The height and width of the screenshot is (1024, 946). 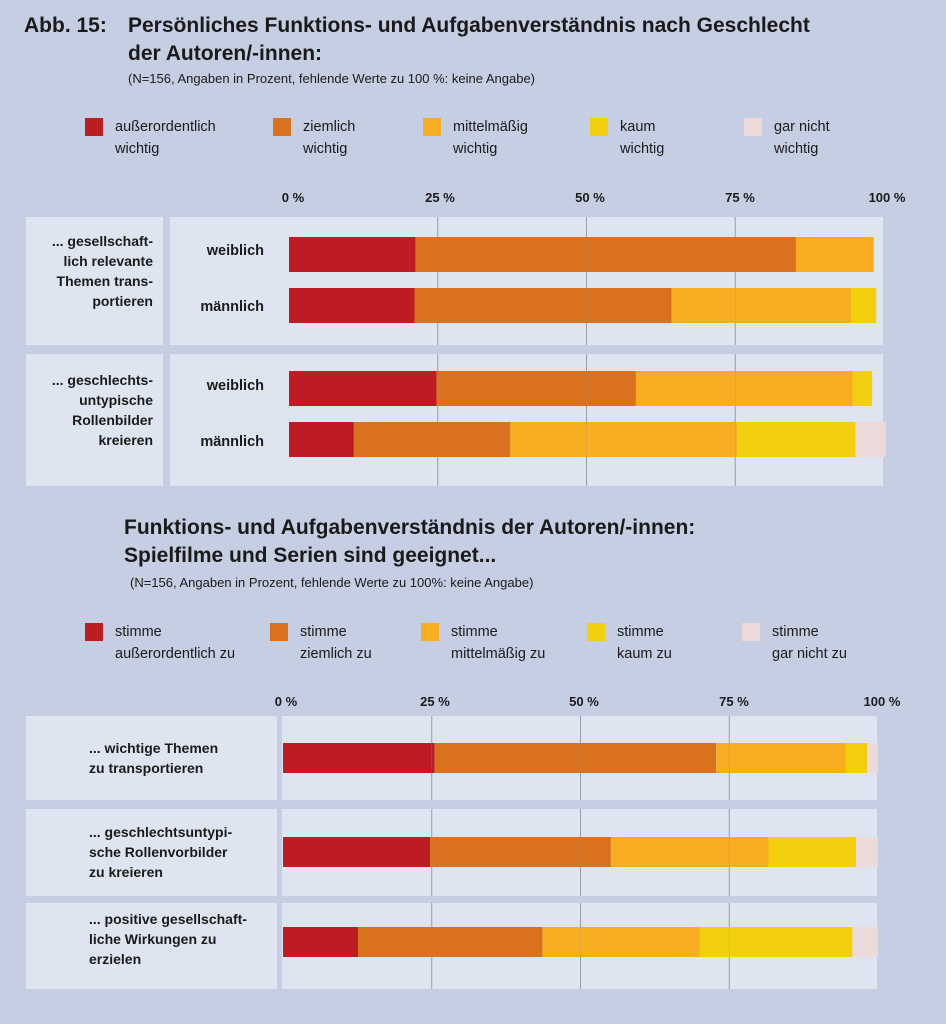 I want to click on legend-label: mittelmäßig, so click(x=490, y=127).